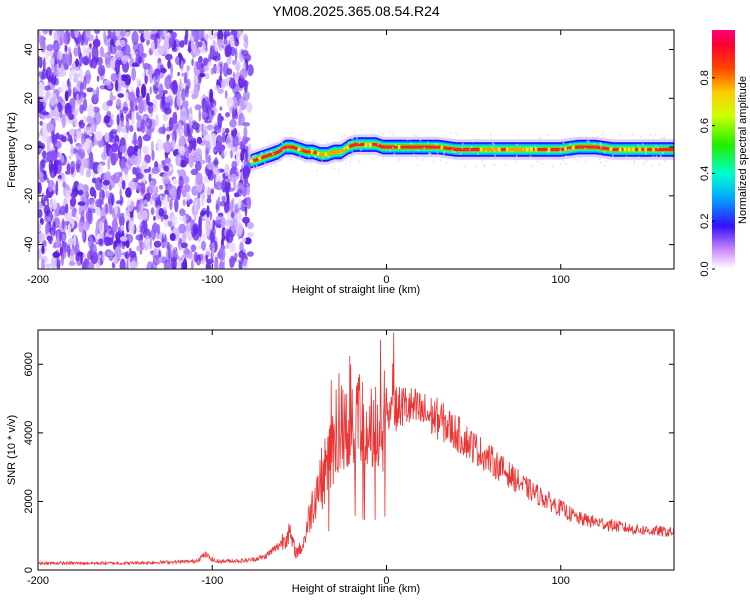 Image resolution: width=750 pixels, height=600 pixels. What do you see at coordinates (705, 221) in the screenshot?
I see `colorbar-tick-label: 0.2` at bounding box center [705, 221].